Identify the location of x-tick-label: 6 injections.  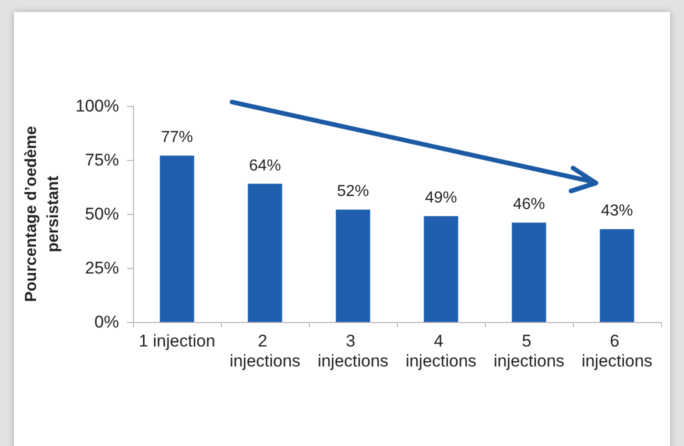
(617, 351).